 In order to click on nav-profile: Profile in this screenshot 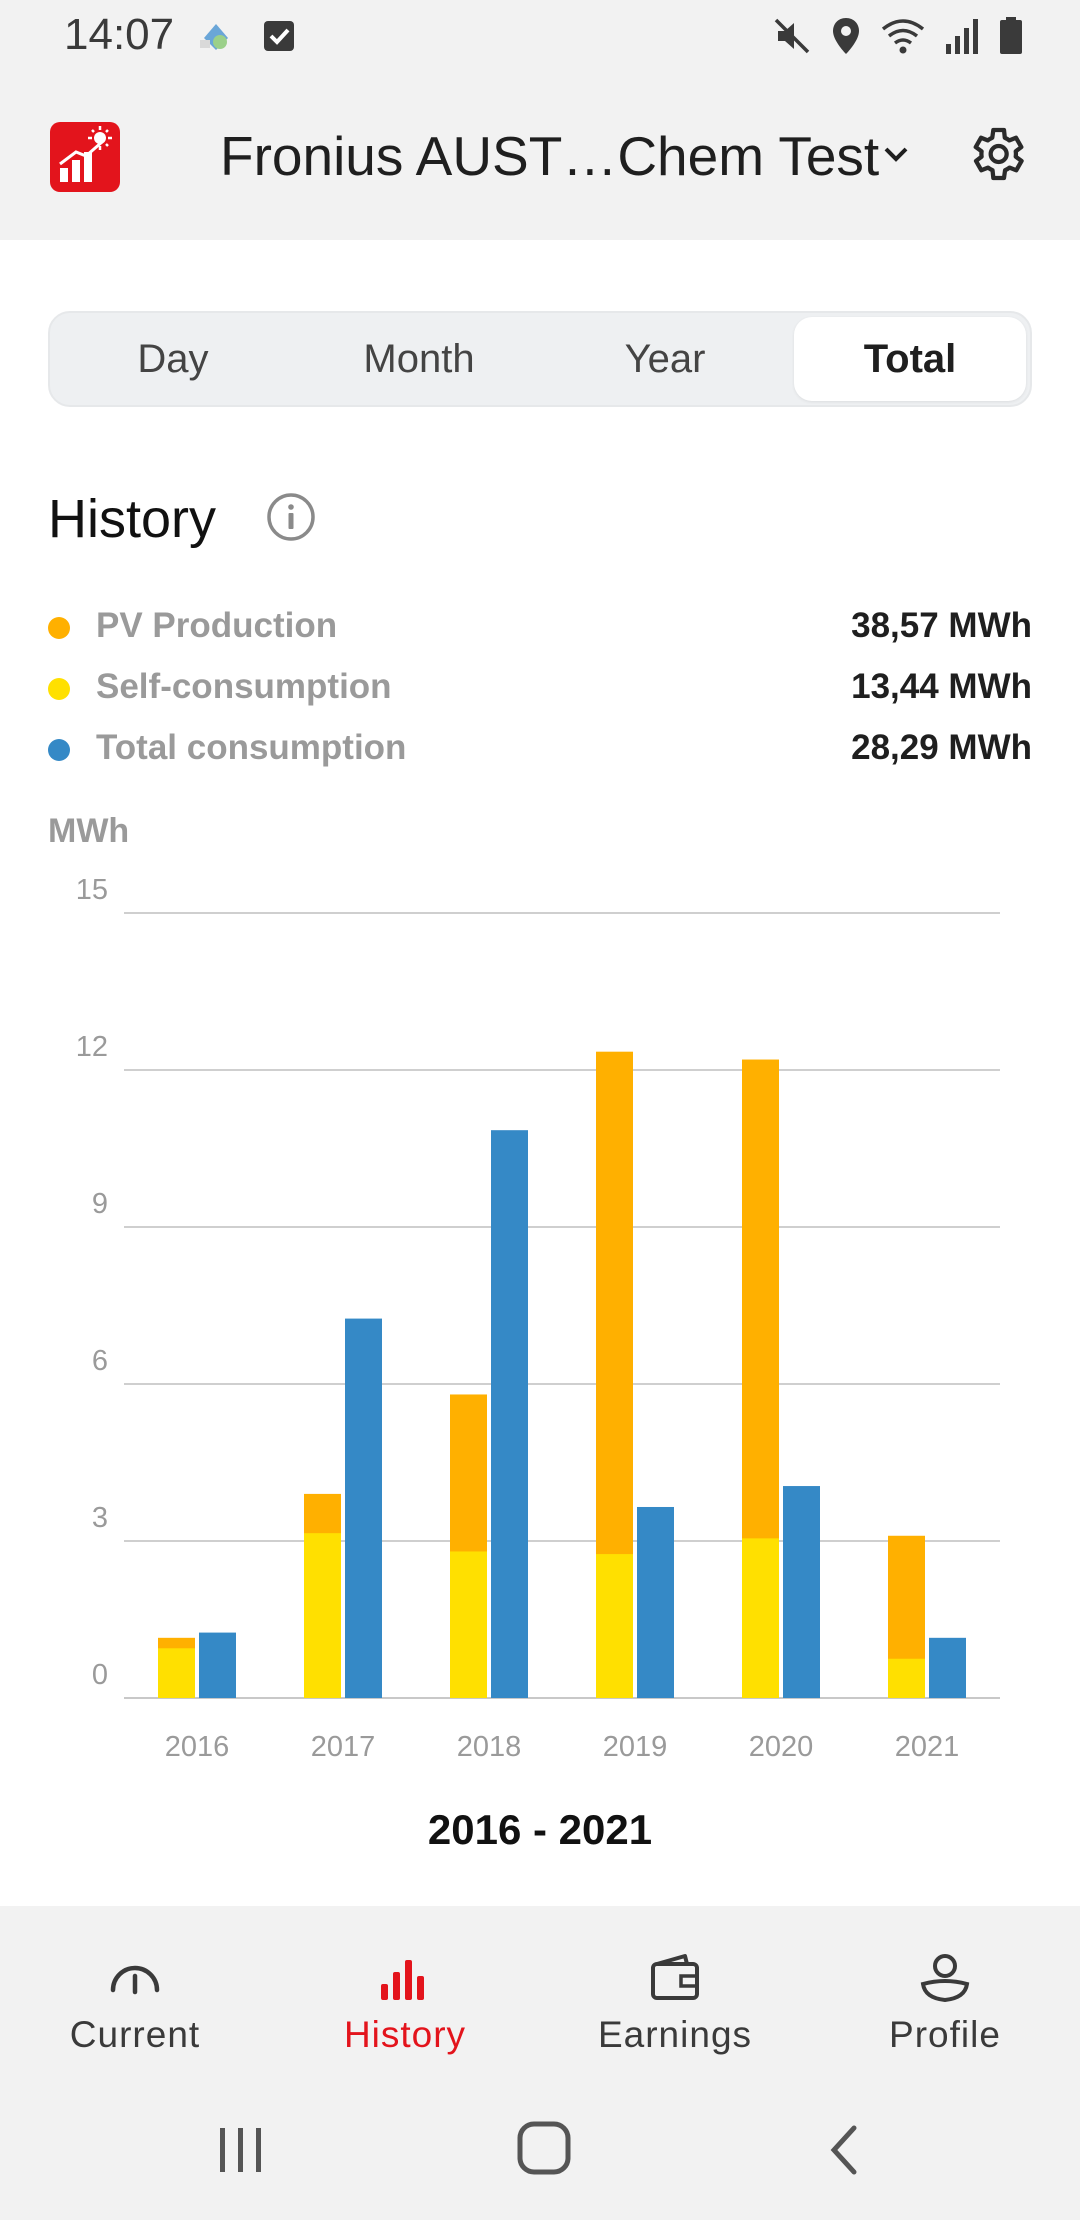, I will do `click(945, 1991)`.